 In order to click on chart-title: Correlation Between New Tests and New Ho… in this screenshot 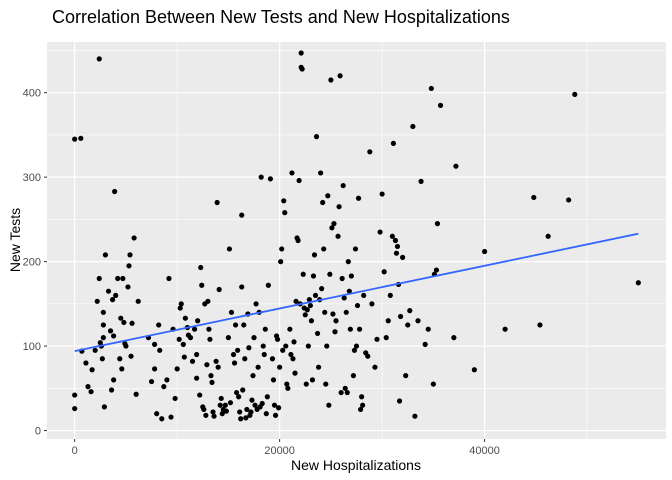, I will do `click(281, 17)`.